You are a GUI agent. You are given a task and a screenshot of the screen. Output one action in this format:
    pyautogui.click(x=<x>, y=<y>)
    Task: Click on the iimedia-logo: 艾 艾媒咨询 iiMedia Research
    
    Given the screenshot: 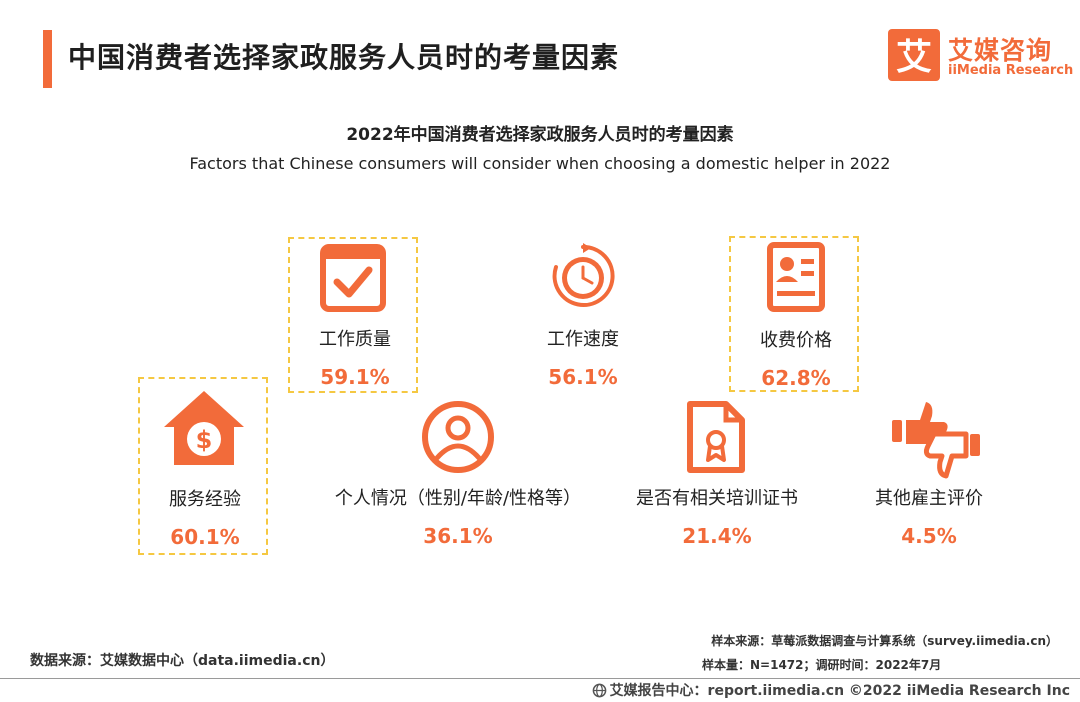 What is the action you would take?
    pyautogui.click(x=980, y=56)
    